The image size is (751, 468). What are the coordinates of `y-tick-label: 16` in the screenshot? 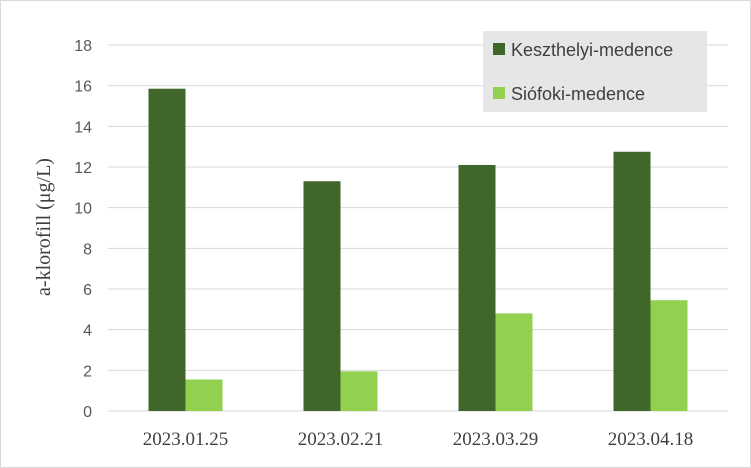 It's located at (83, 87).